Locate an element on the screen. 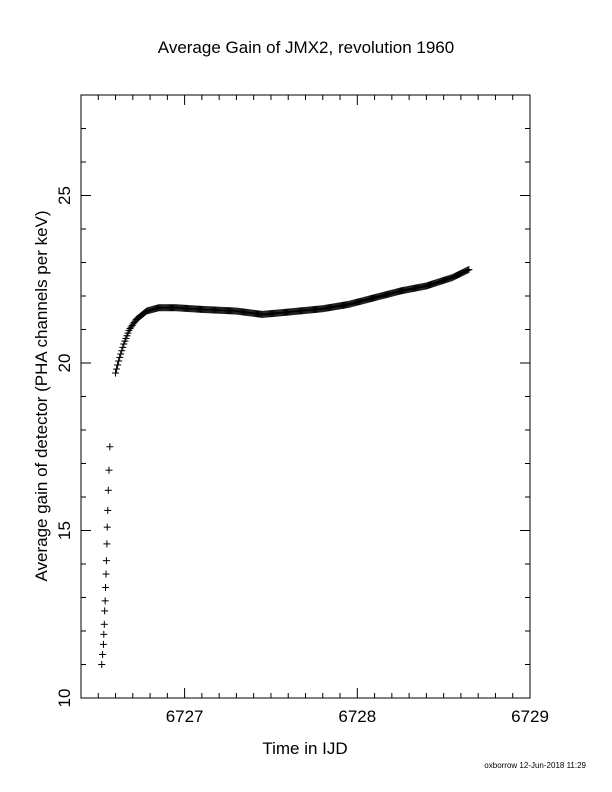 The height and width of the screenshot is (792, 612). x-axis-title: Time in IJD is located at coordinates (304, 748).